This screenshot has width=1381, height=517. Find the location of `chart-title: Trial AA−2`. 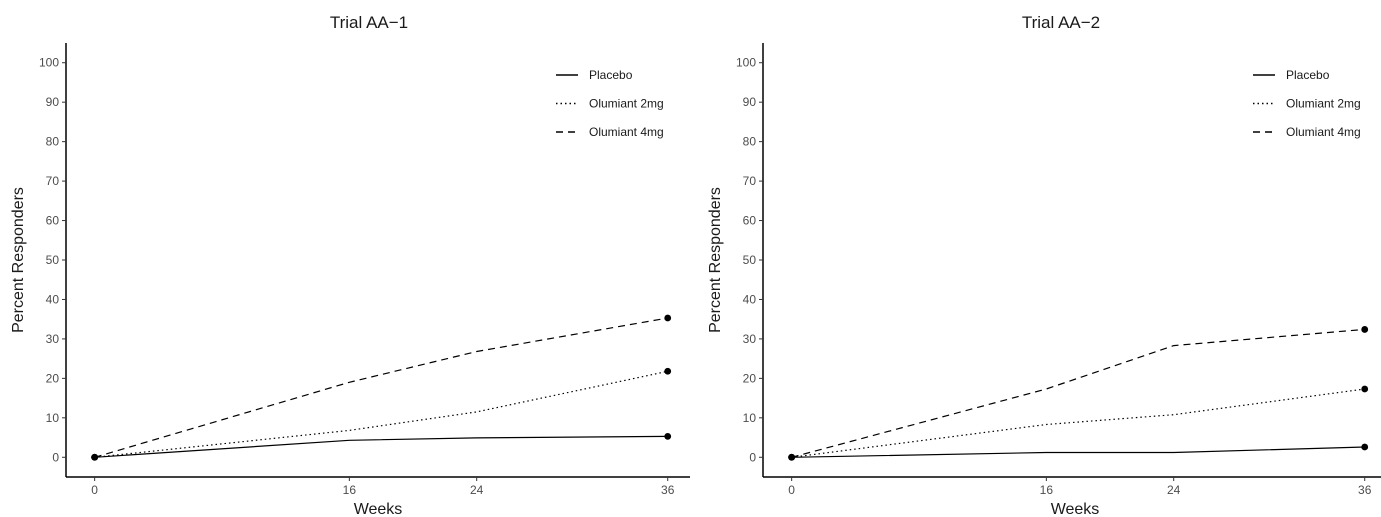

chart-title: Trial AA−2 is located at coordinates (1061, 22).